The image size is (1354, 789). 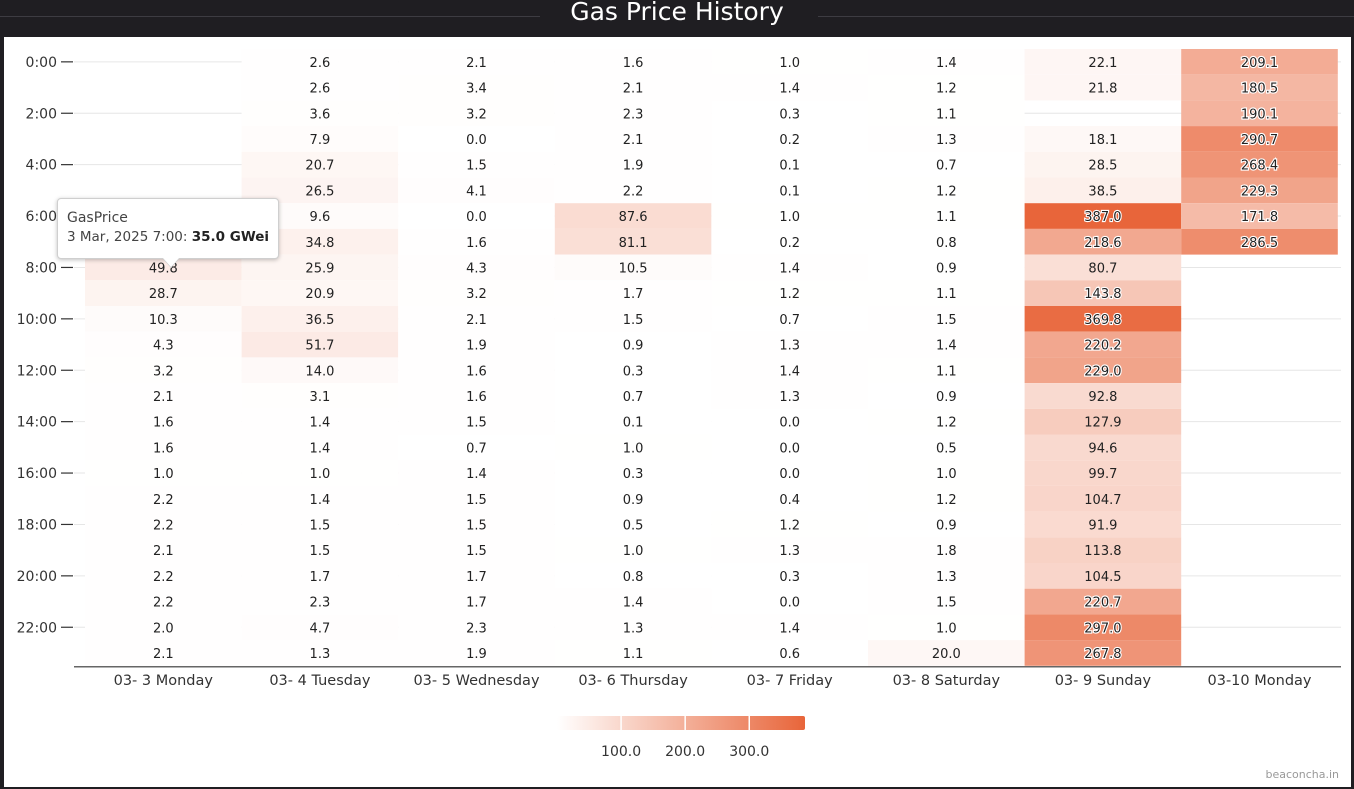 I want to click on credit-text: beaconcha.in, so click(x=1302, y=774).